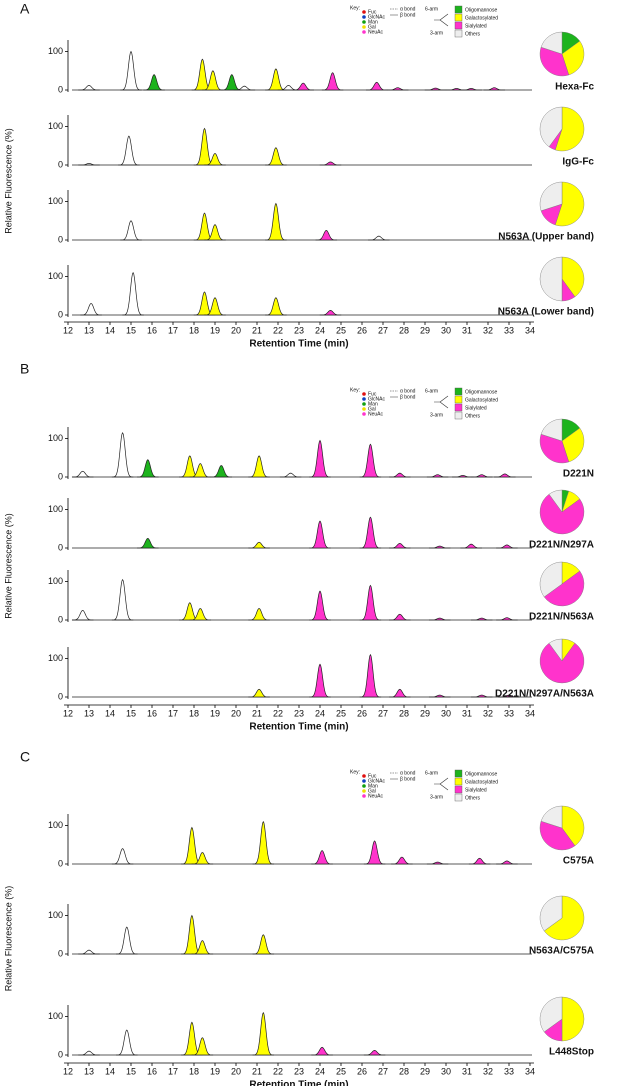  What do you see at coordinates (574, 87) in the screenshot?
I see `trace-name: Hexa-Fc` at bounding box center [574, 87].